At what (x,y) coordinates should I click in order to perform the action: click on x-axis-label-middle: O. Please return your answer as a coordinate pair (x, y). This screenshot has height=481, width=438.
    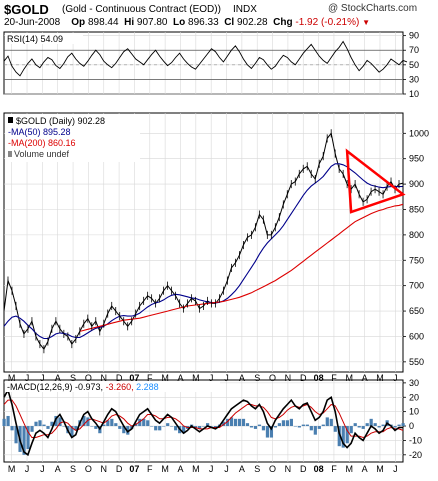
    Looking at the image, I should click on (88, 378).